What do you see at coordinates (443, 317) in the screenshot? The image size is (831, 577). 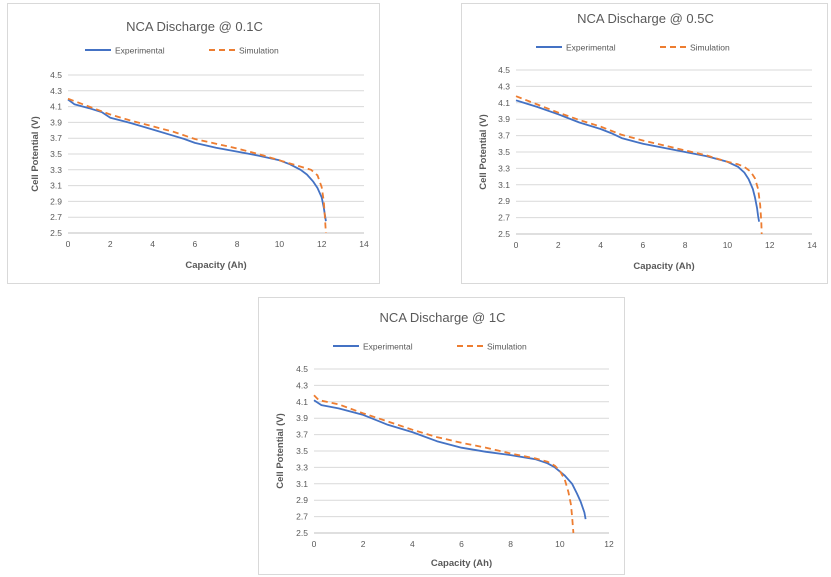 I see `chart-title: NCA Discharge @ 1C` at bounding box center [443, 317].